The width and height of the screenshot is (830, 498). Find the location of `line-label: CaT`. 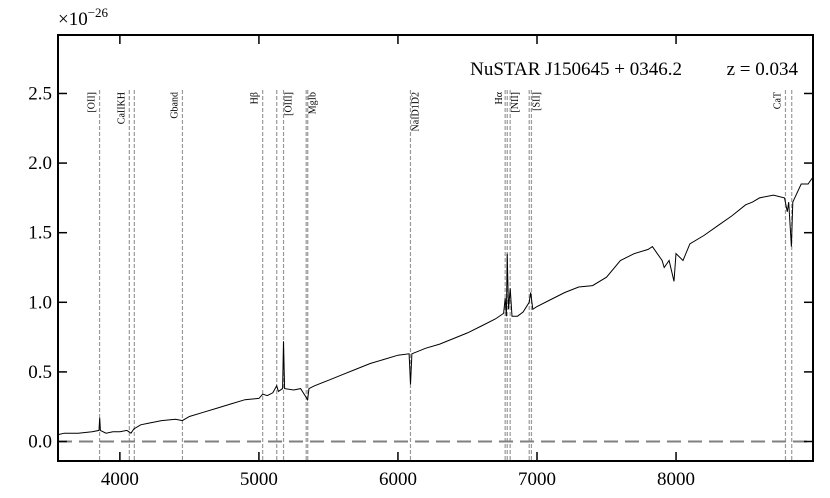

line-label: CaT is located at coordinates (777, 100).